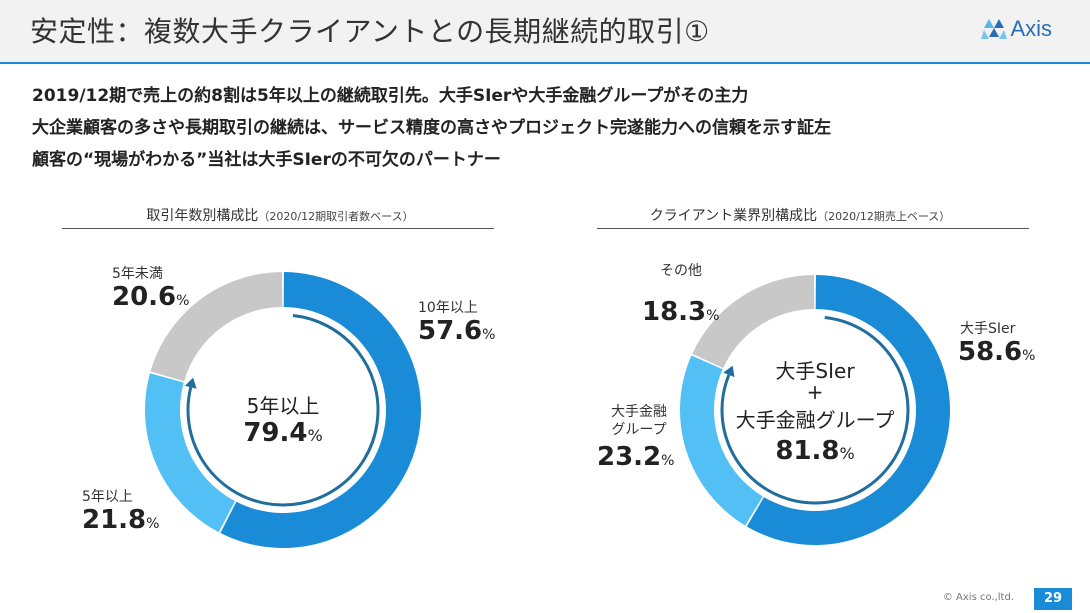  I want to click on logo-text: Axis, so click(1031, 28).